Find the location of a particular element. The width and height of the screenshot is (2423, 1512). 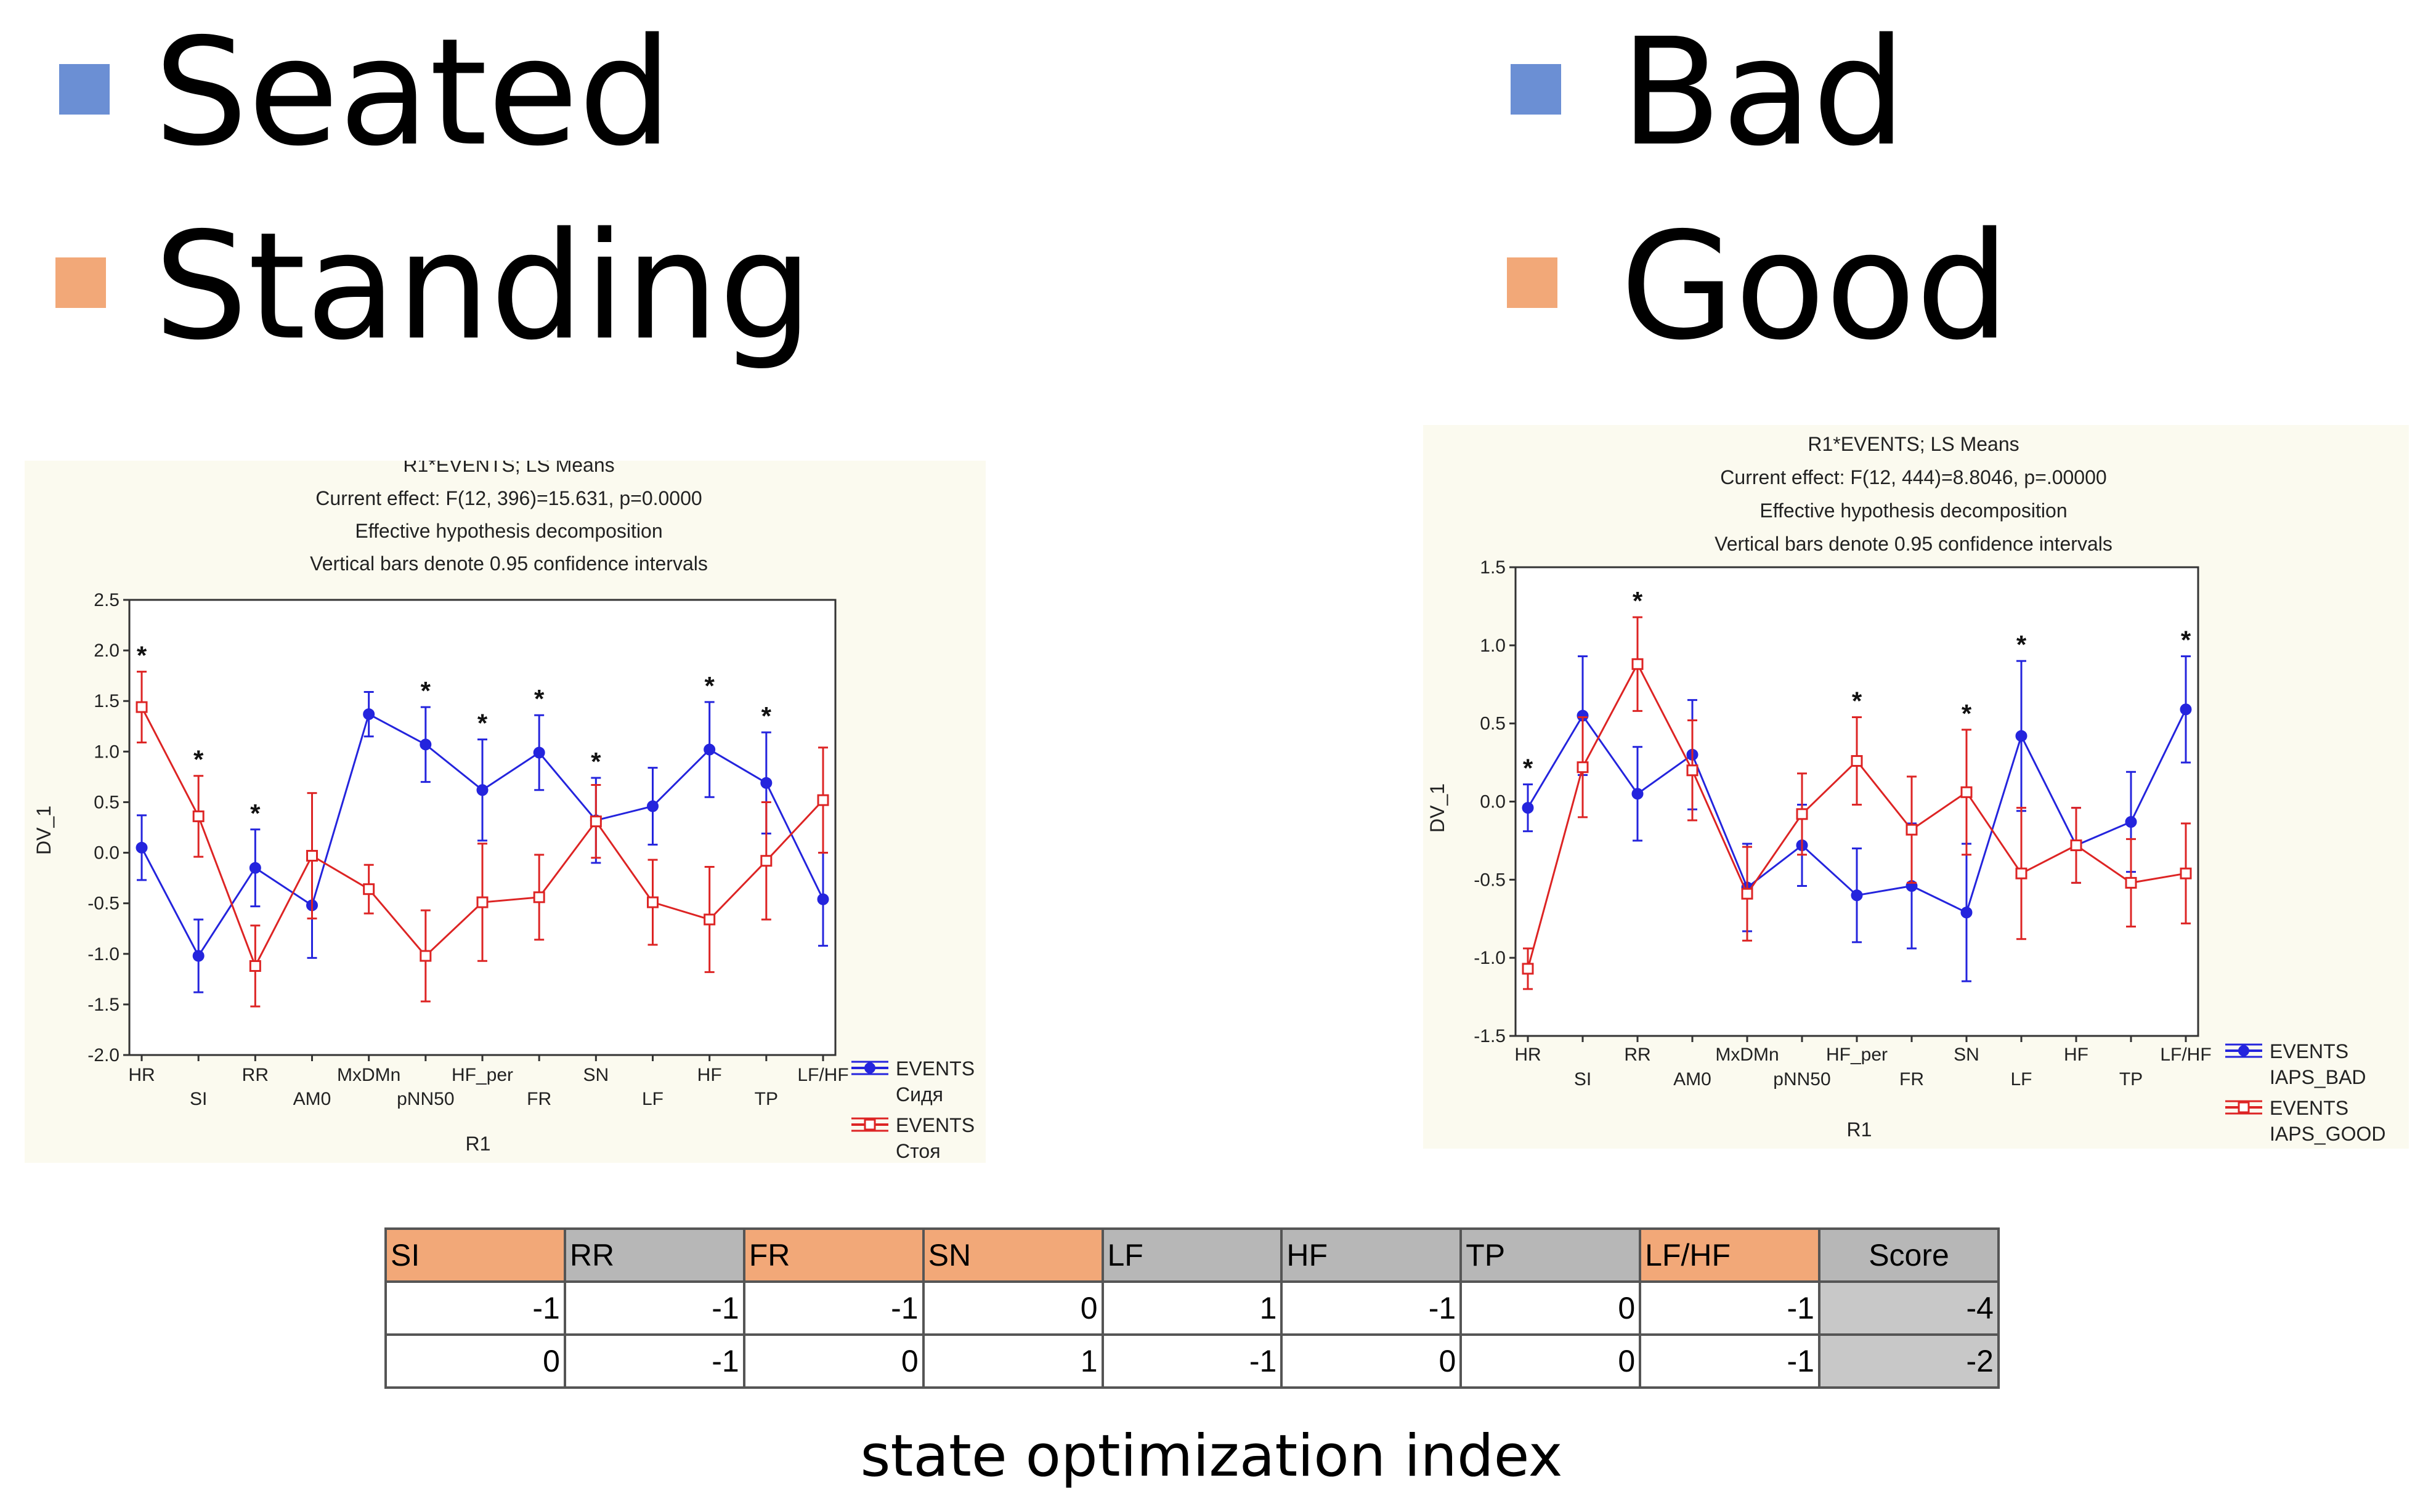

x-tick-label: SI is located at coordinates (198, 1099).